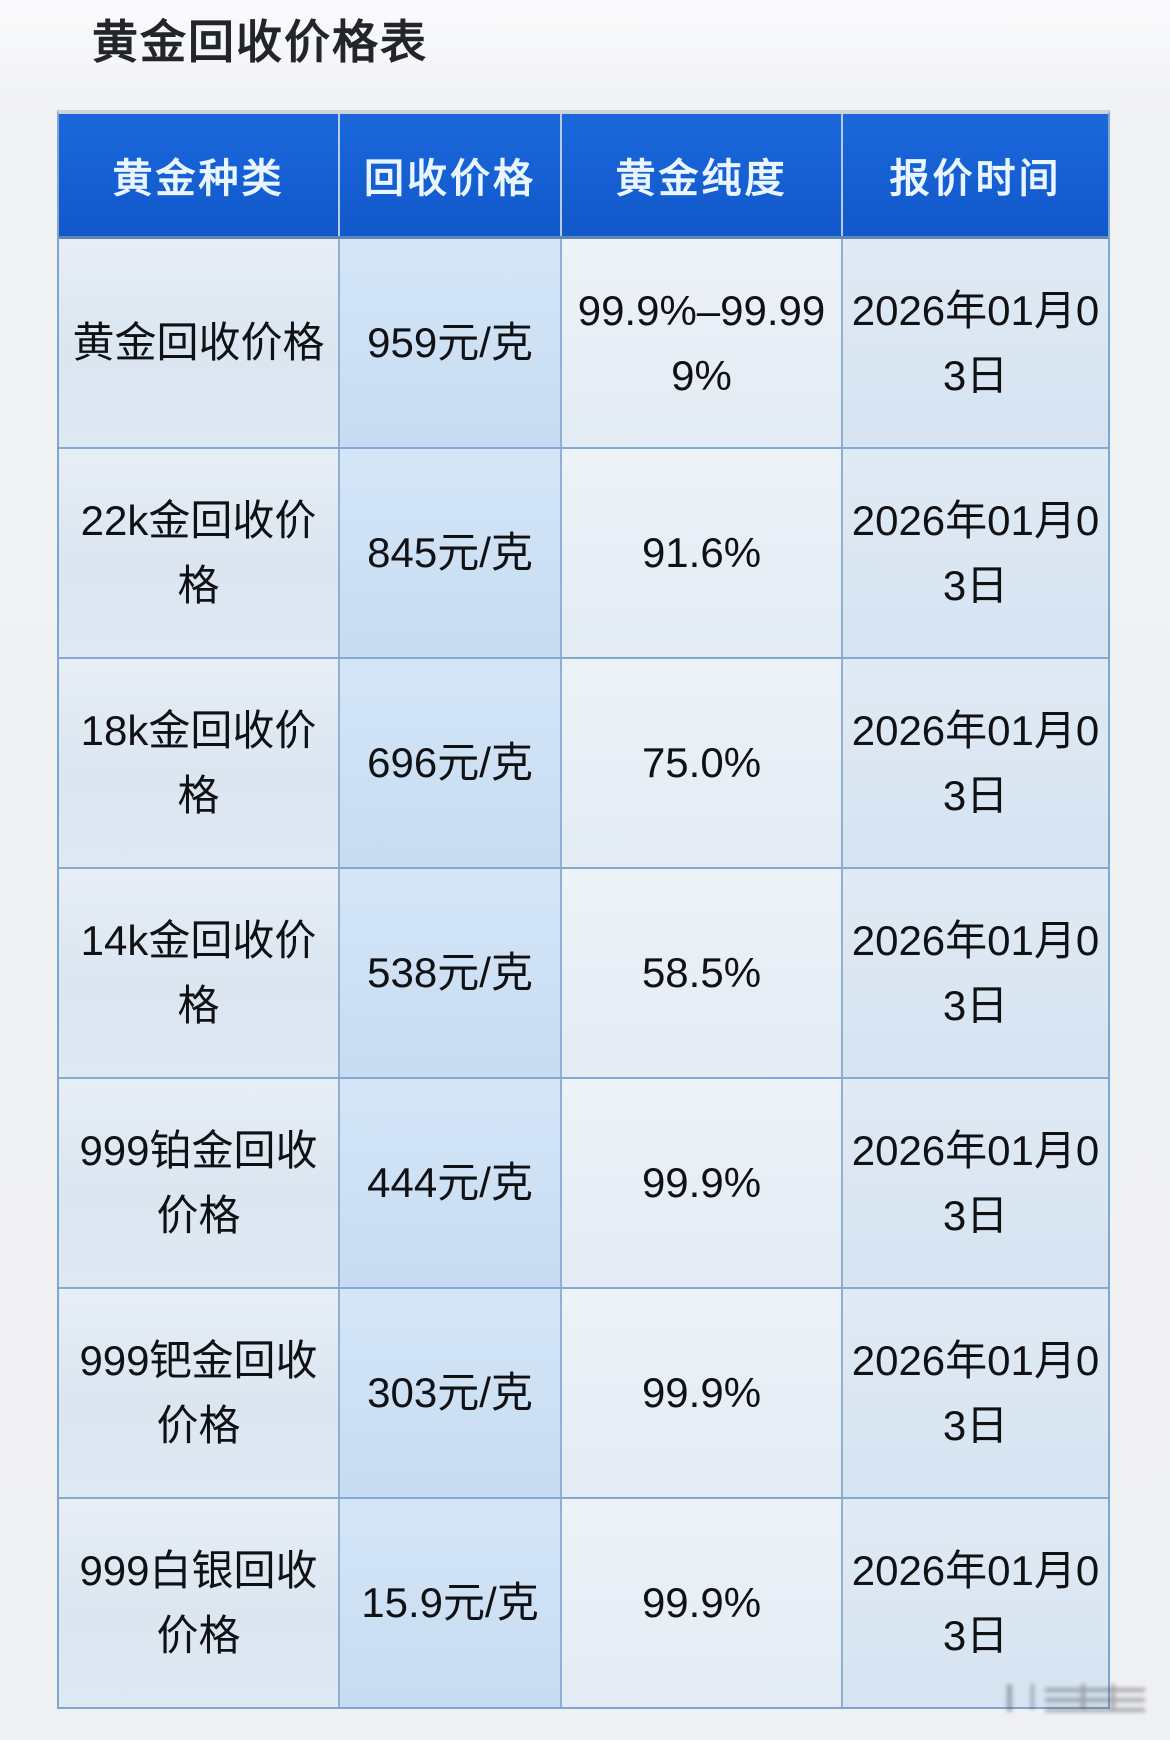 This screenshot has width=1170, height=1740. Describe the element at coordinates (702, 553) in the screenshot. I see `cell-purity: 91.6%` at that location.